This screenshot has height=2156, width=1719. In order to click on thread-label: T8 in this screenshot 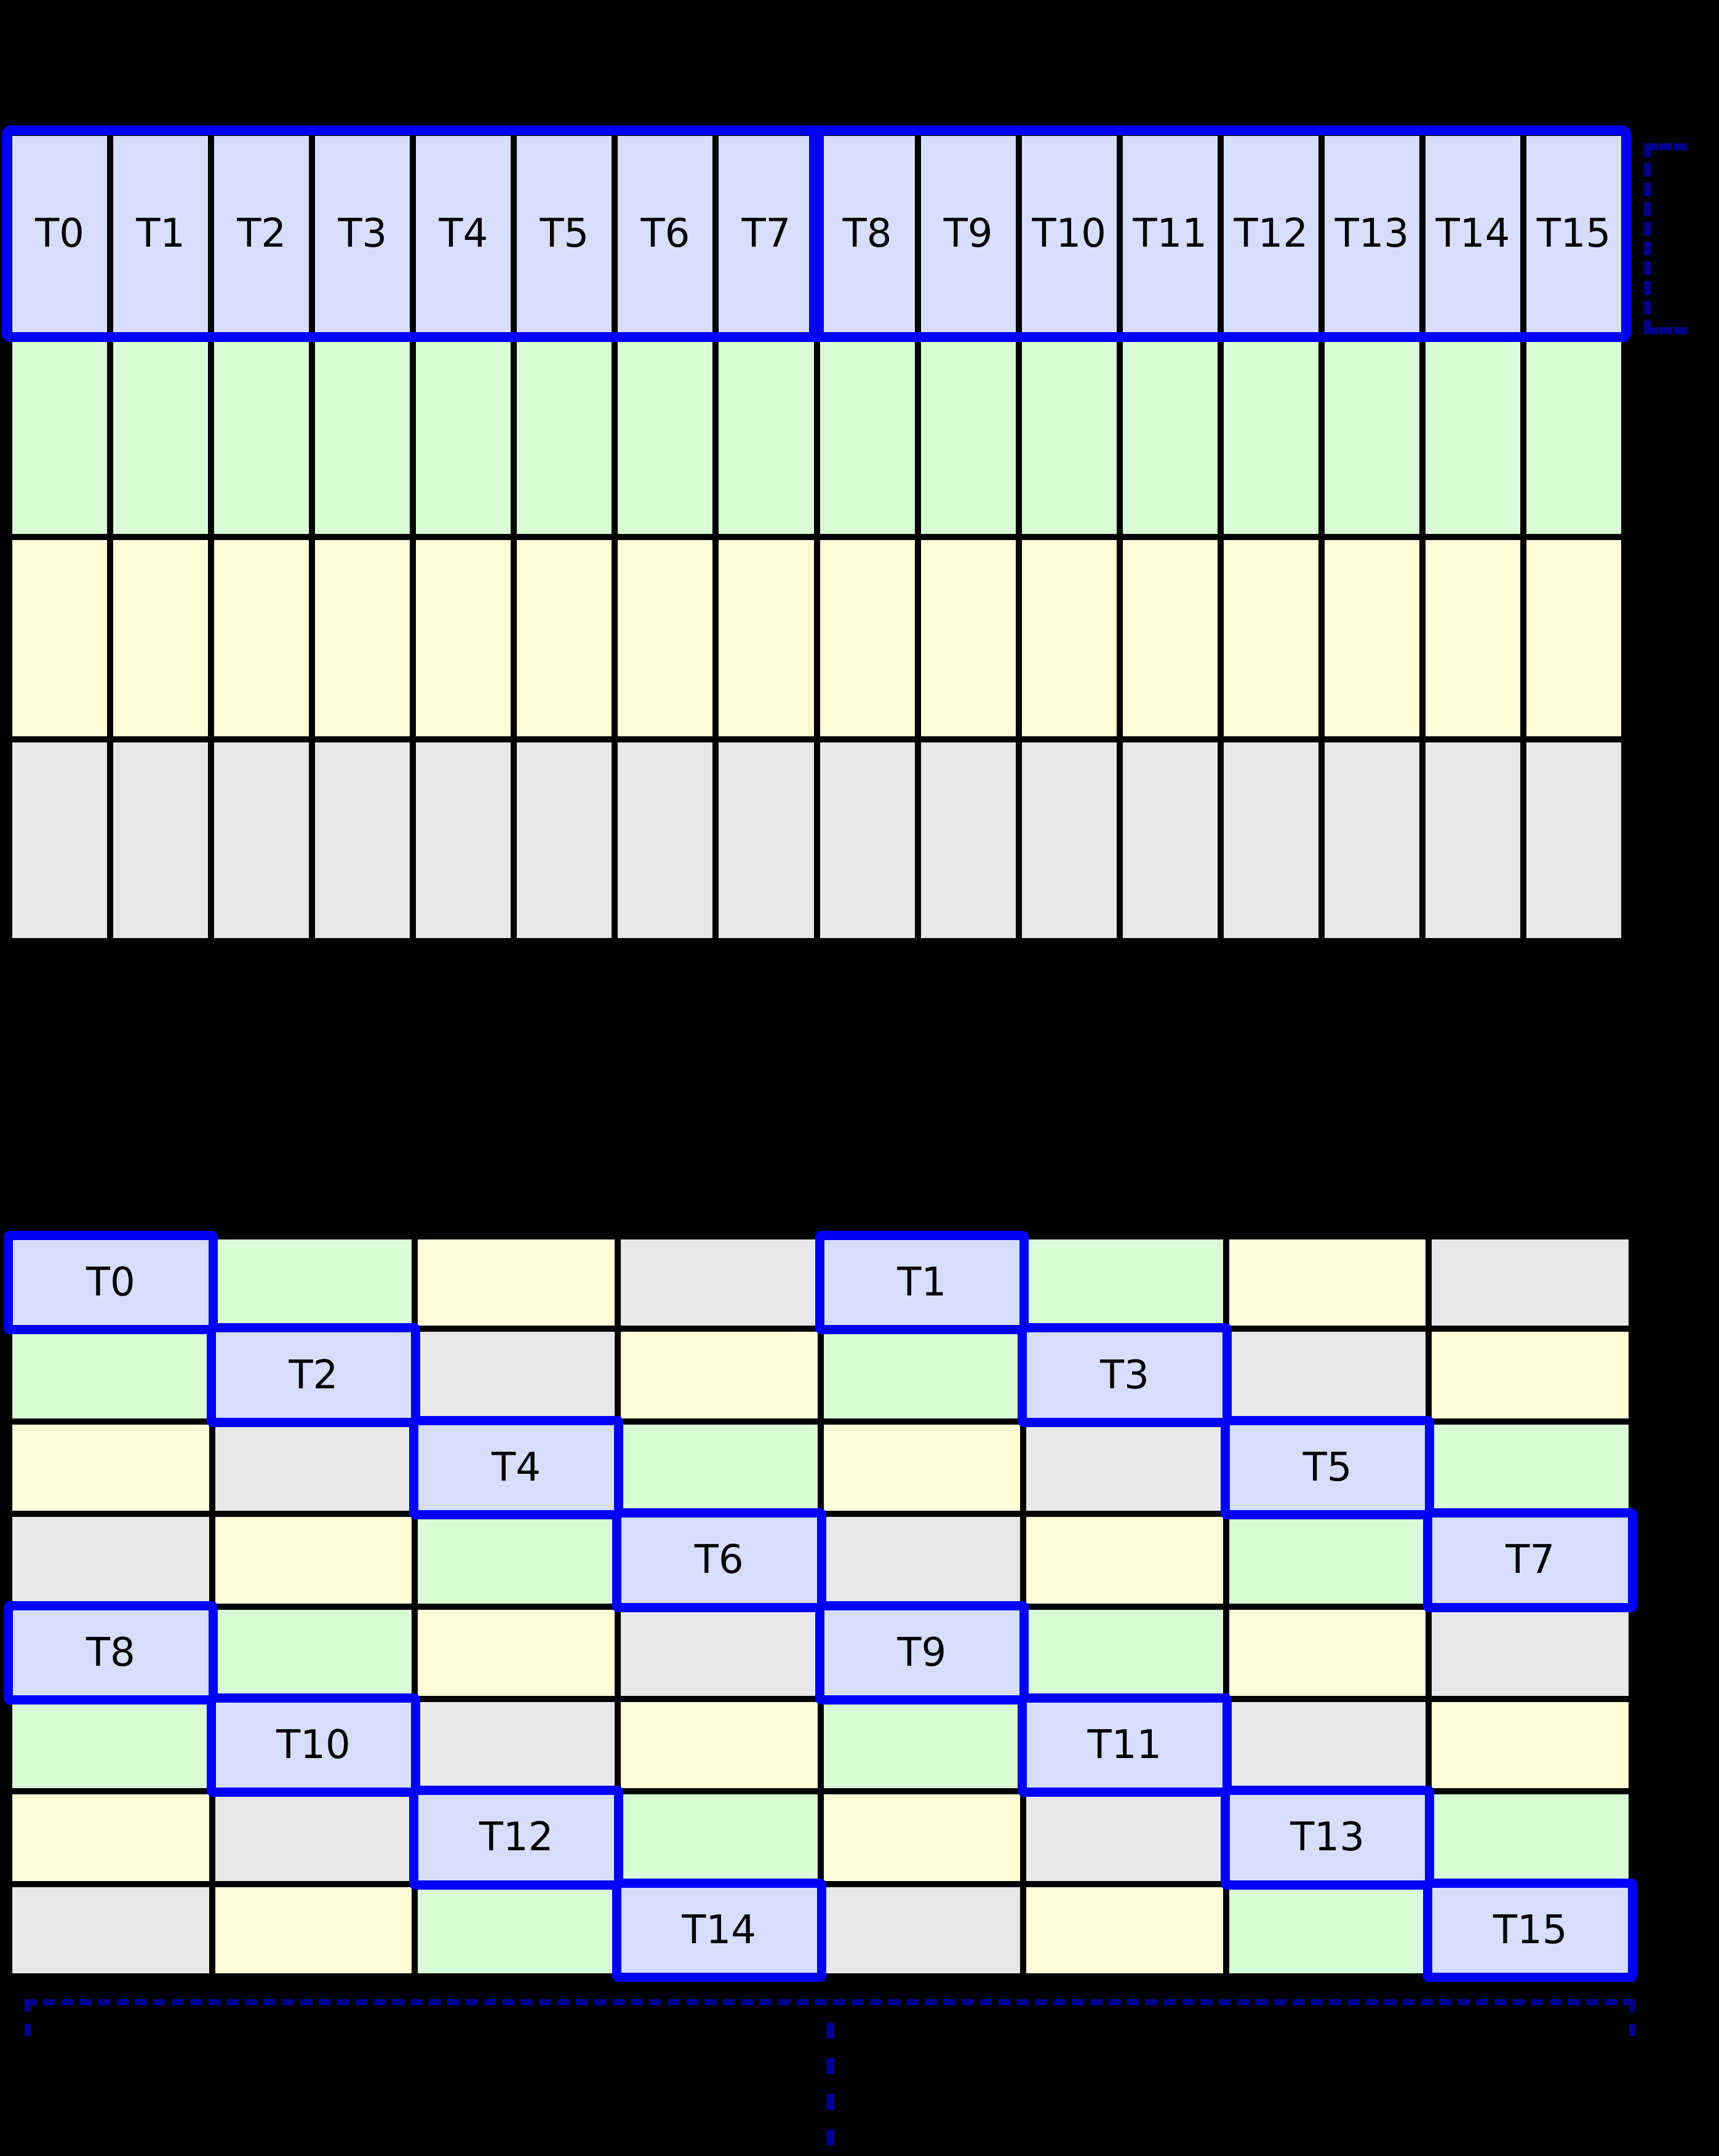, I will do `click(867, 234)`.